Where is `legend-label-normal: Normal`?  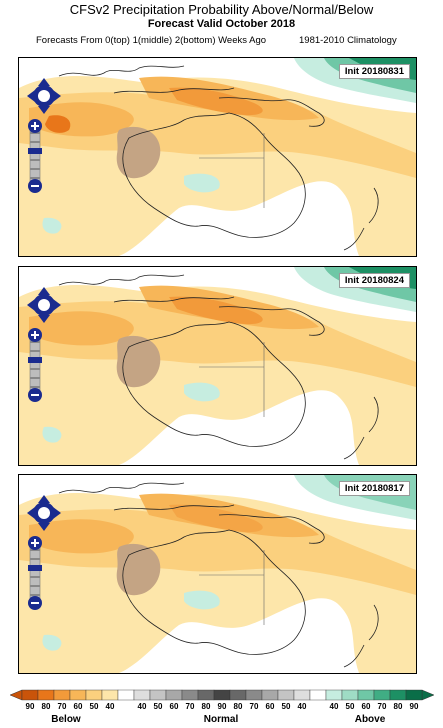 legend-label-normal: Normal is located at coordinates (221, 719).